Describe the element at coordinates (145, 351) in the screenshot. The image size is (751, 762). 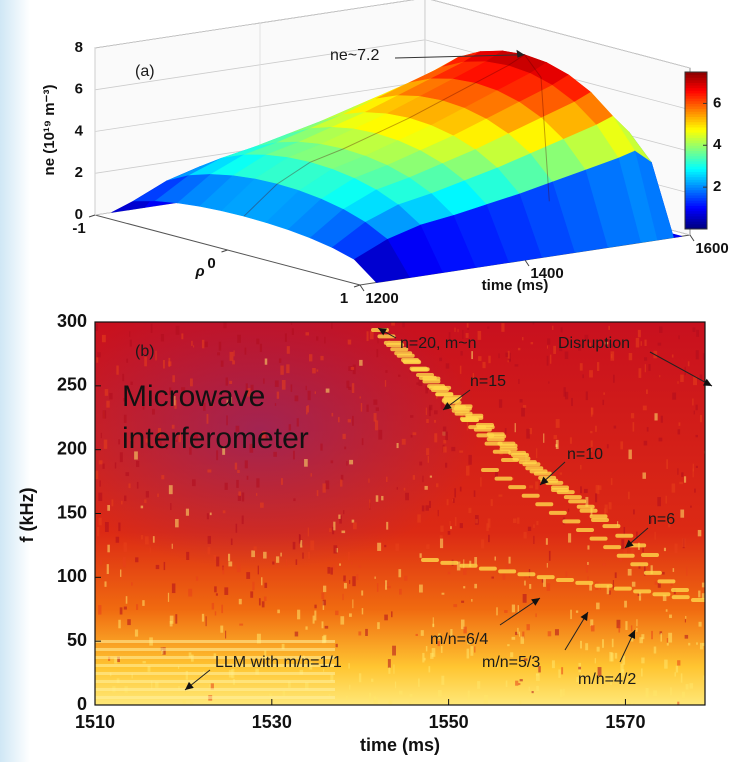
I see `panel-label: (b)` at that location.